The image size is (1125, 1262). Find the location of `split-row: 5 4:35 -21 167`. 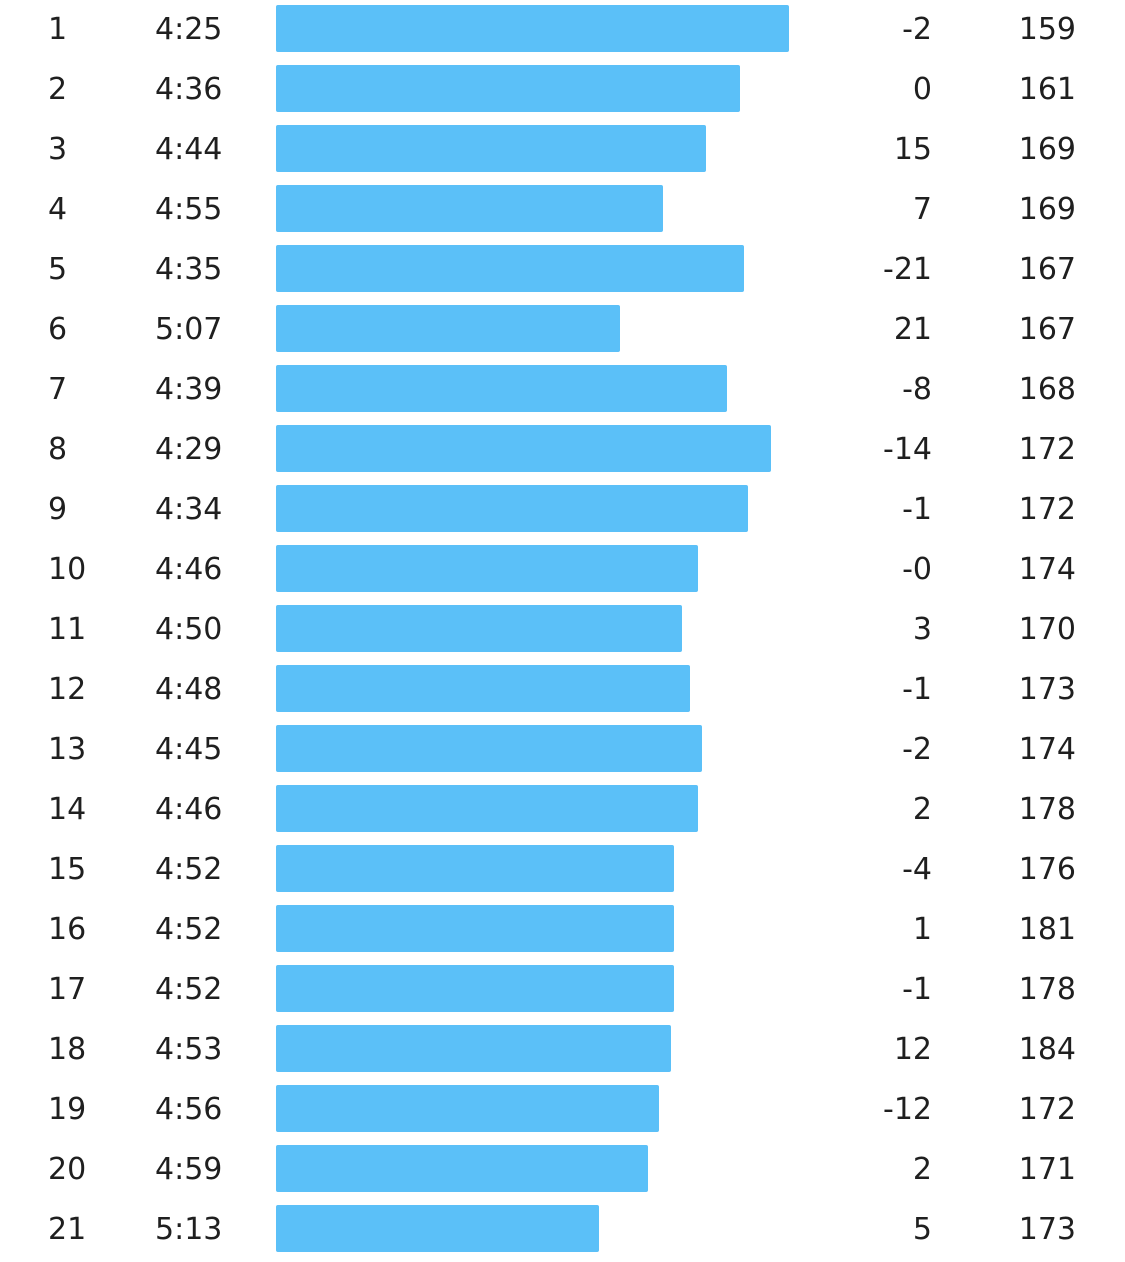

split-row: 5 4:35 -21 167 is located at coordinates (562, 270).